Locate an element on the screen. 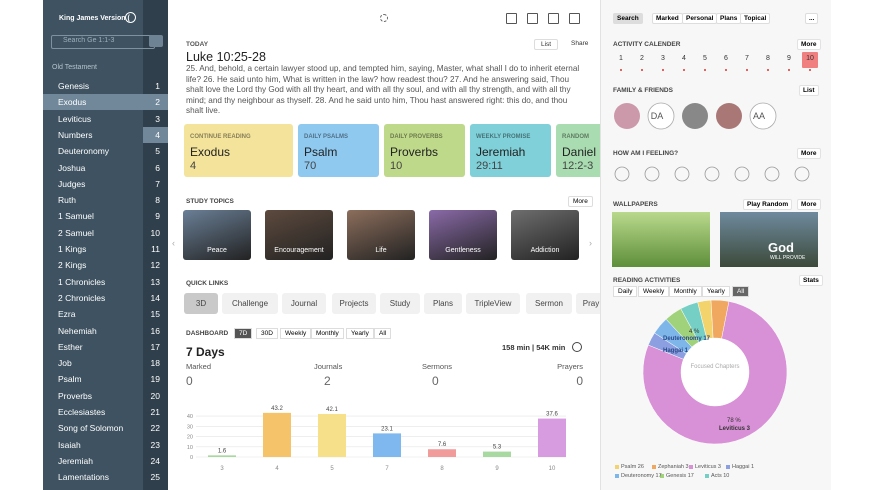 The height and width of the screenshot is (490, 870). book-name: 2 Kings is located at coordinates (72, 265).